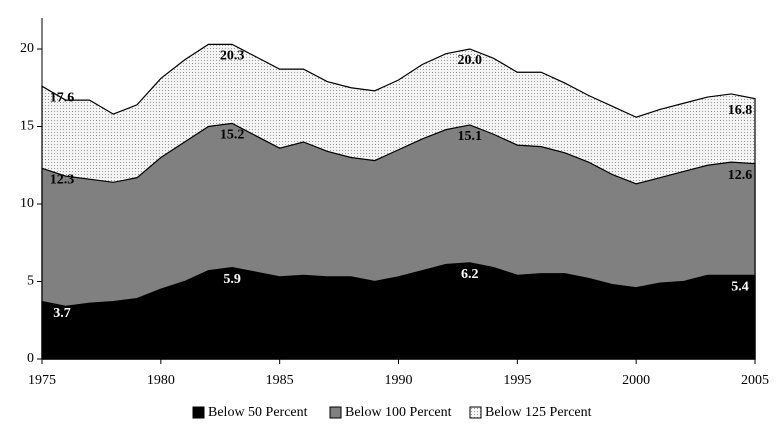 The image size is (778, 434). What do you see at coordinates (30, 358) in the screenshot?
I see `y-tick-label: 0` at bounding box center [30, 358].